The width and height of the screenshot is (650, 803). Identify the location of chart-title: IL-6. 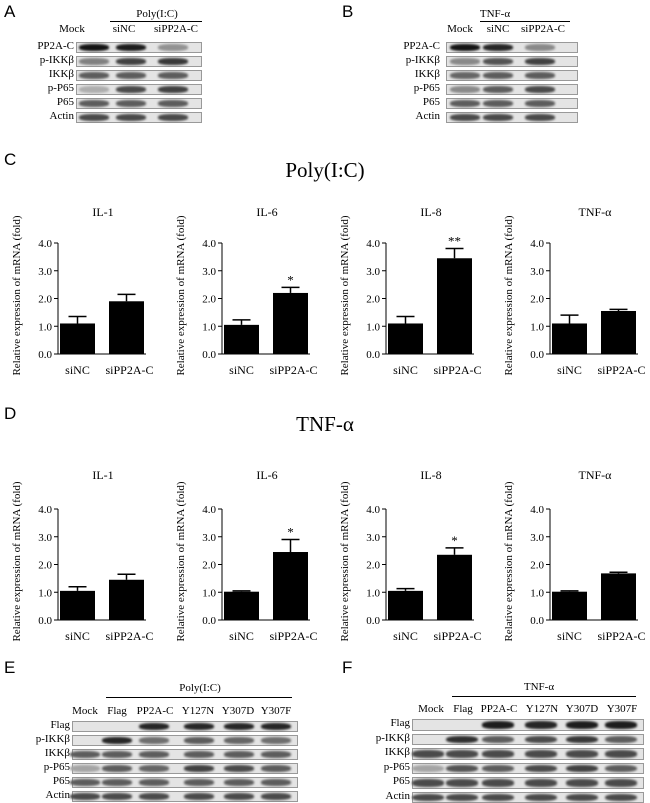
(266, 212).